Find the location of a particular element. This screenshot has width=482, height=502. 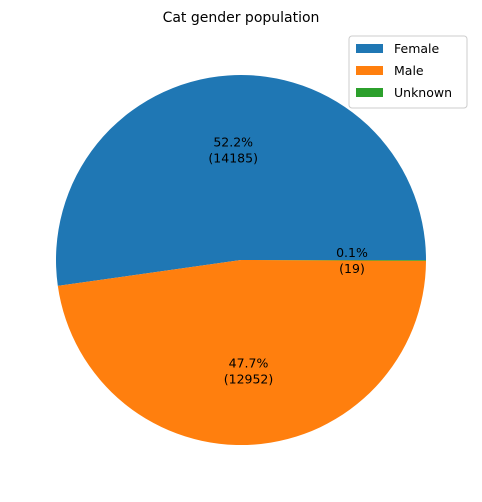

slice-percent-male: 47.7% is located at coordinates (249, 363).